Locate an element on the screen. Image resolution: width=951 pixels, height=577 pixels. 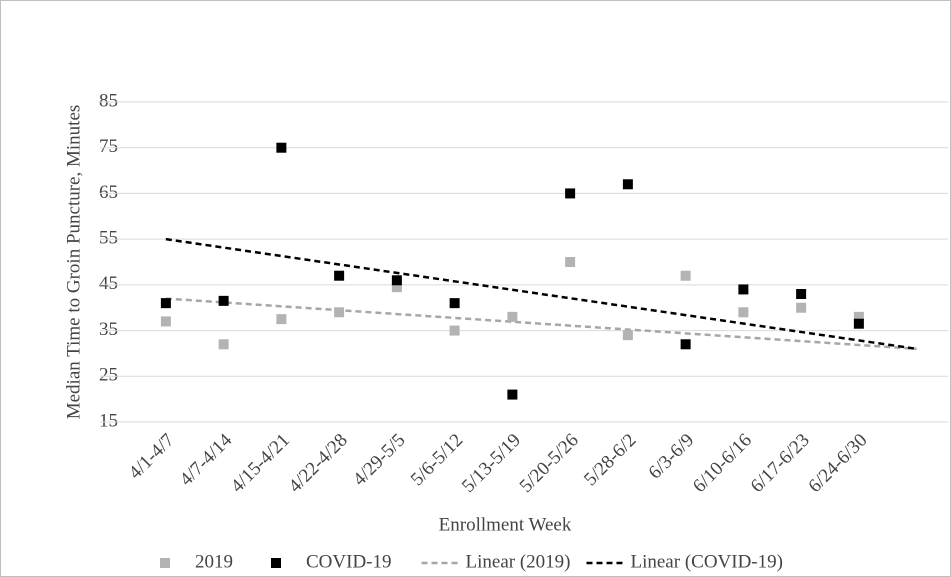
y-axis-title: Median Time to Groin Puncture, Minutes is located at coordinates (73, 262).